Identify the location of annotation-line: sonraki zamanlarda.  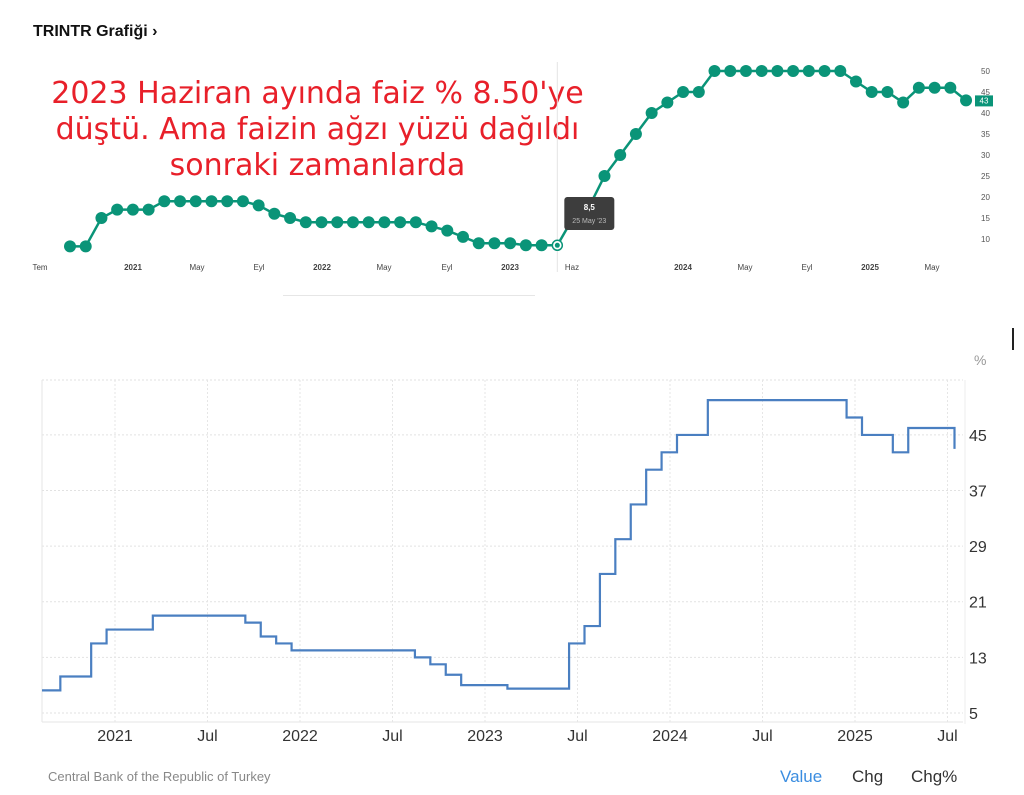
(317, 165).